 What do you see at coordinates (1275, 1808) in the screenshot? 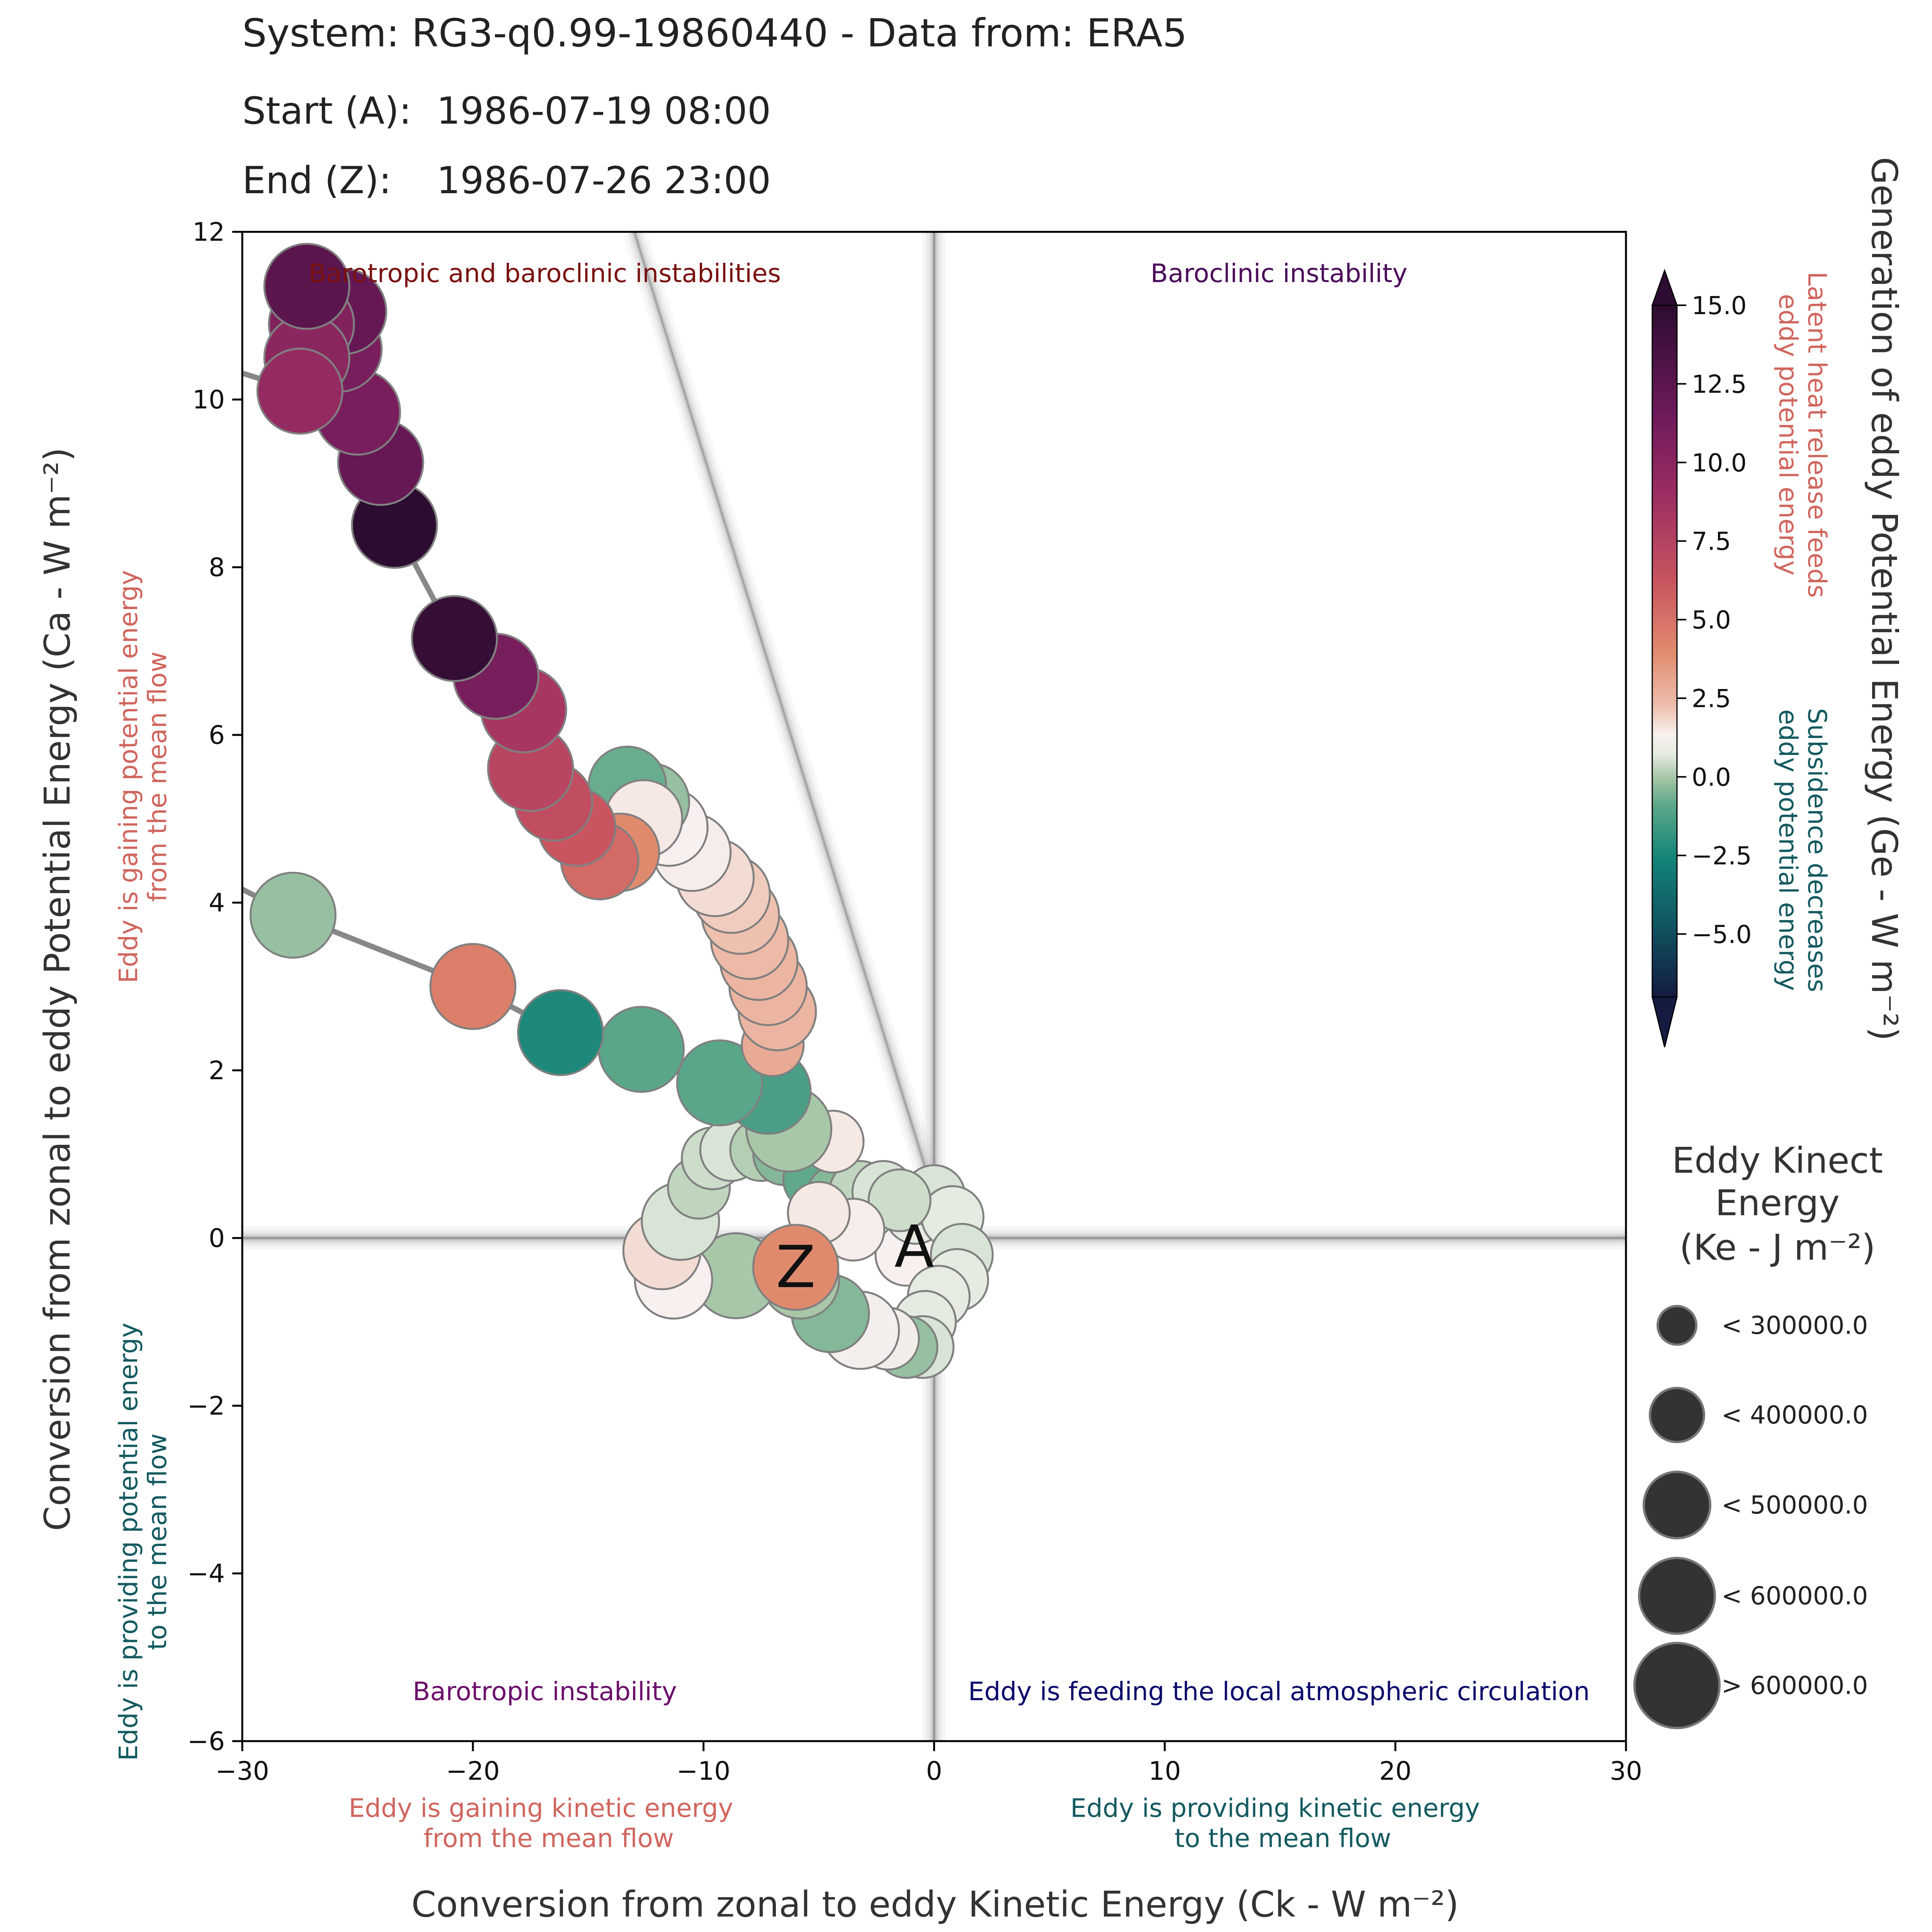
I see `x-positive-annotation-line-1: Eddy is providing kinetic energy` at bounding box center [1275, 1808].